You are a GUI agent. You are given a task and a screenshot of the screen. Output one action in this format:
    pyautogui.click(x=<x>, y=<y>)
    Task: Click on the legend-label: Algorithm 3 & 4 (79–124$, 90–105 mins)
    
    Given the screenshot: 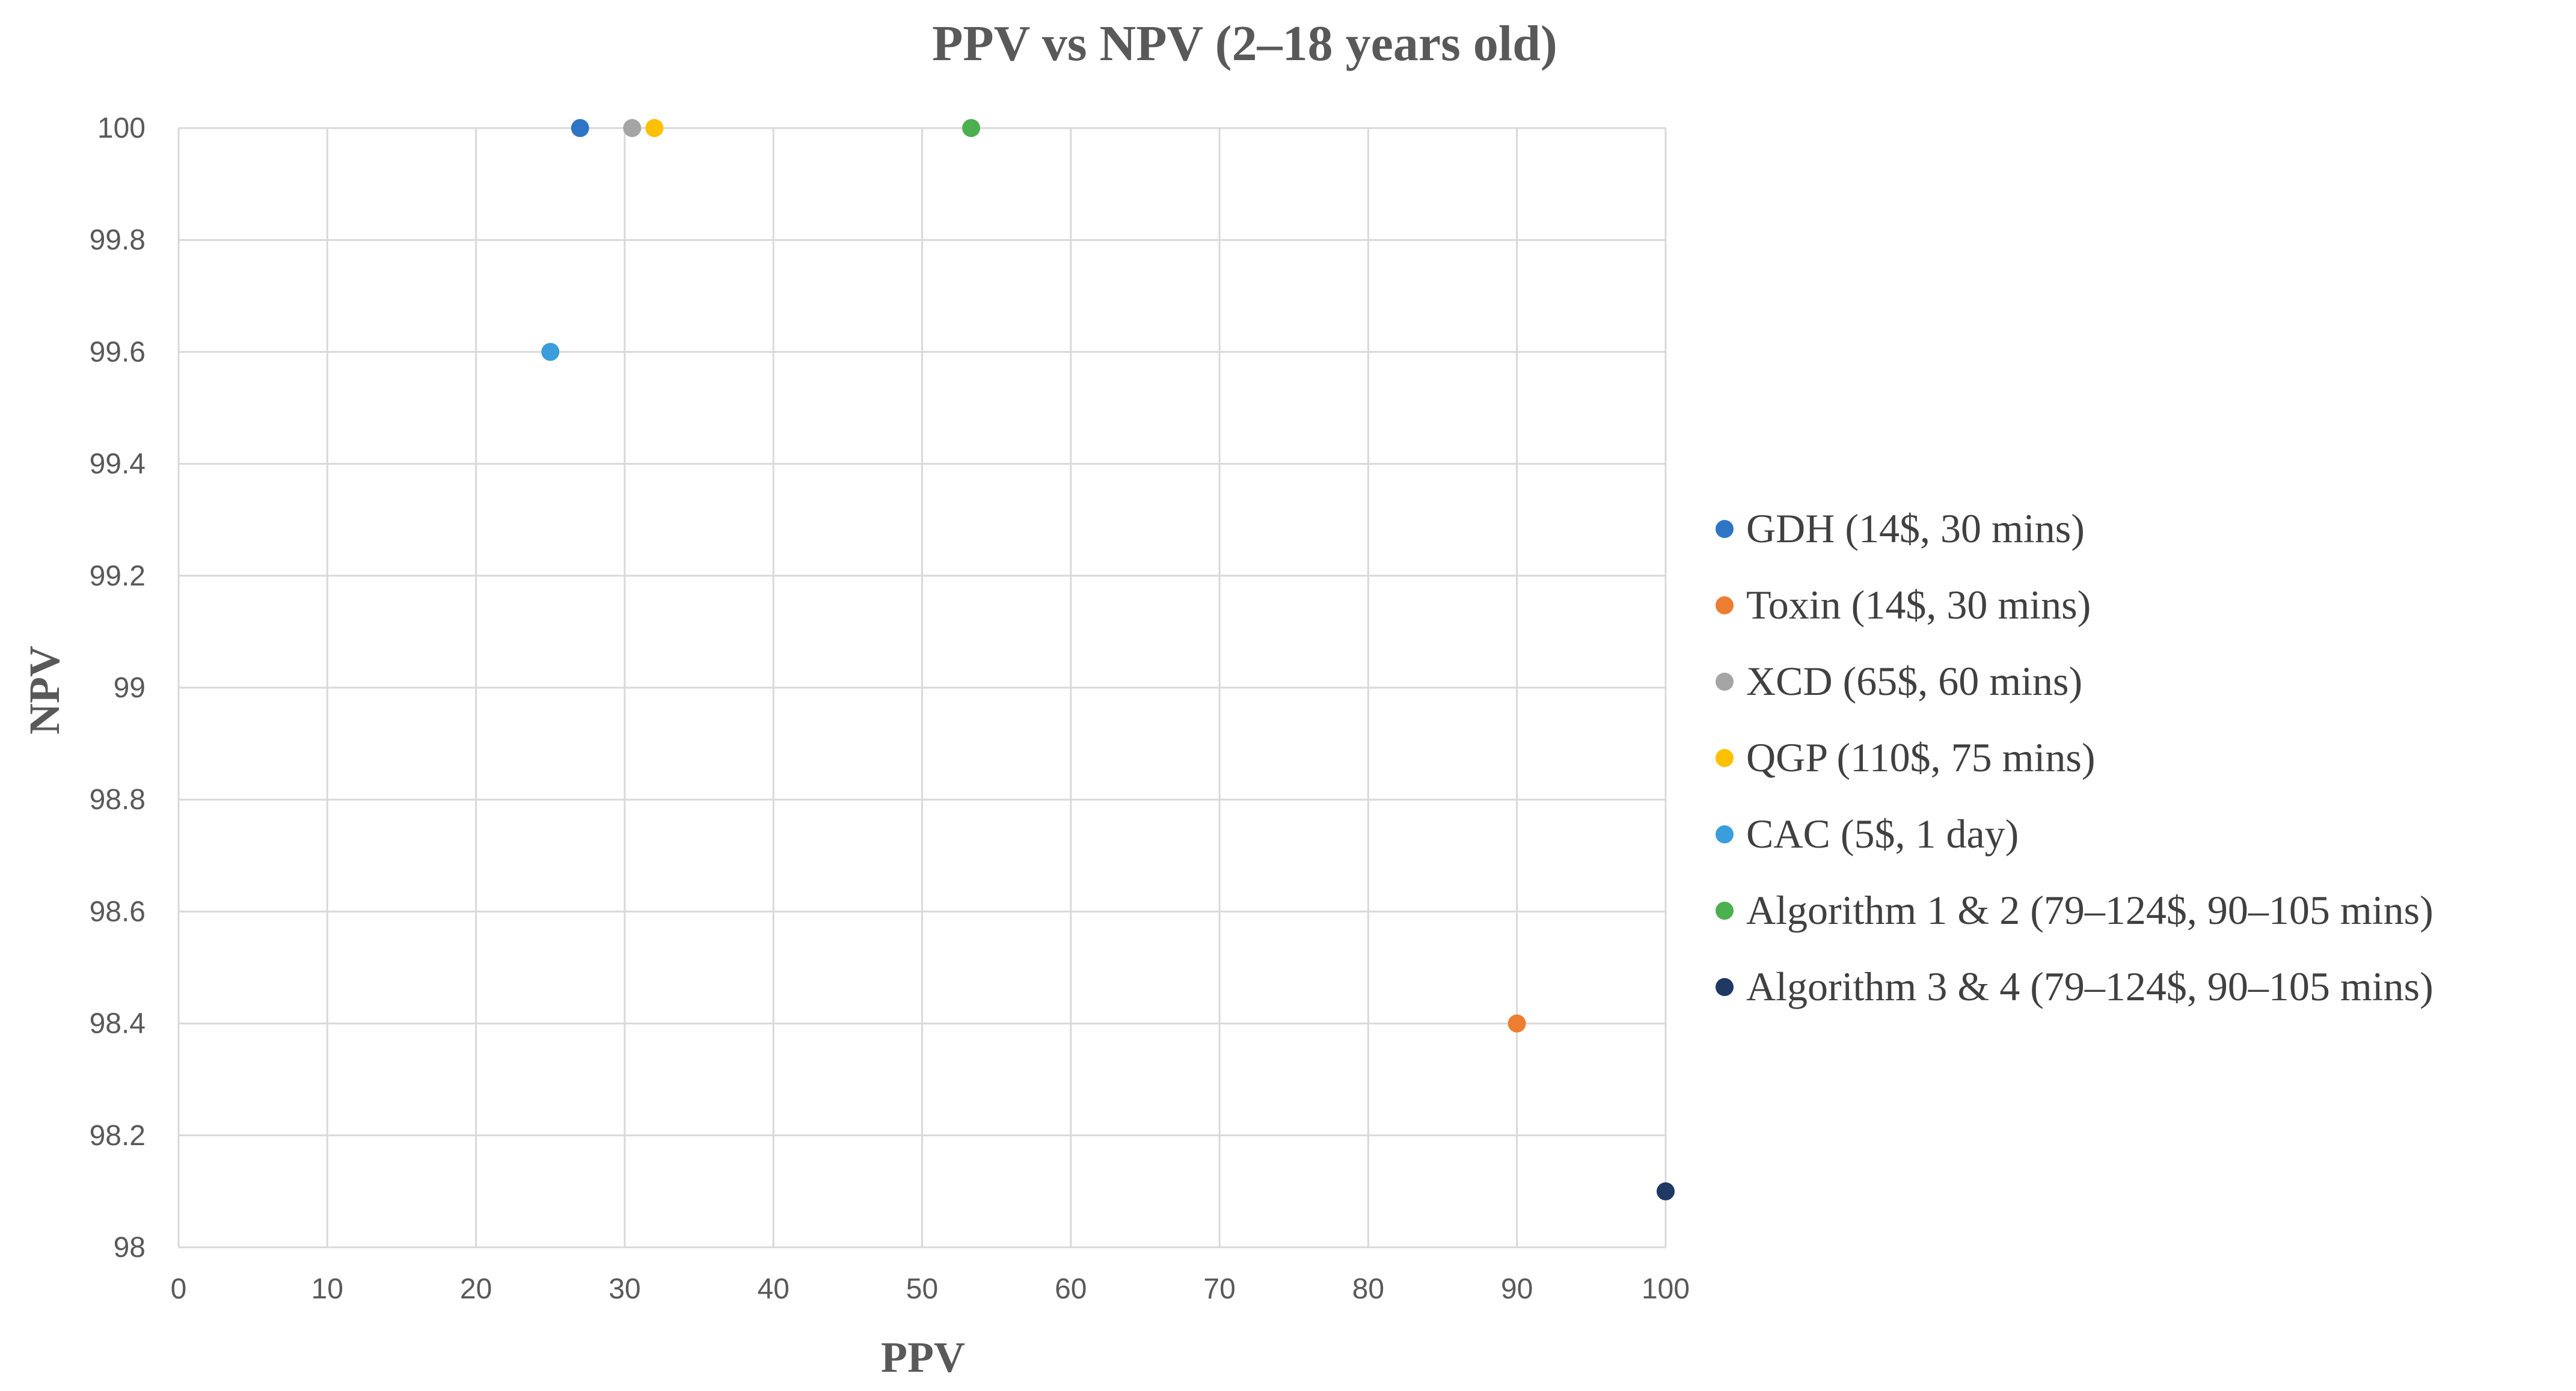 What is the action you would take?
    pyautogui.click(x=2089, y=986)
    